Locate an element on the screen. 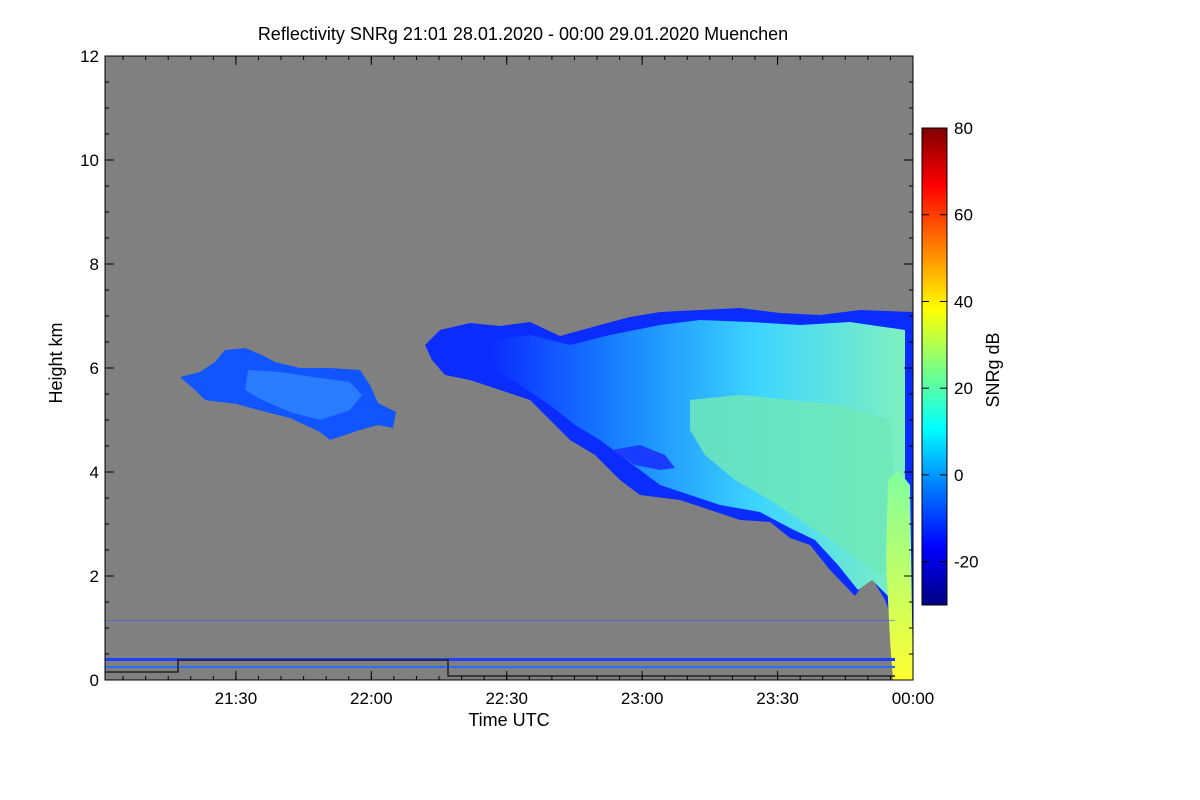  colorbar-tick-label: 80 is located at coordinates (963, 128).